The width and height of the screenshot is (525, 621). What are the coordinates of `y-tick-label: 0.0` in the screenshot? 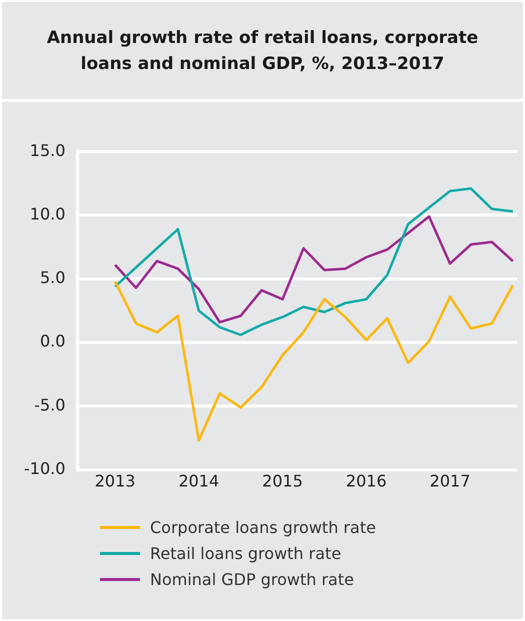 It's located at (53, 341).